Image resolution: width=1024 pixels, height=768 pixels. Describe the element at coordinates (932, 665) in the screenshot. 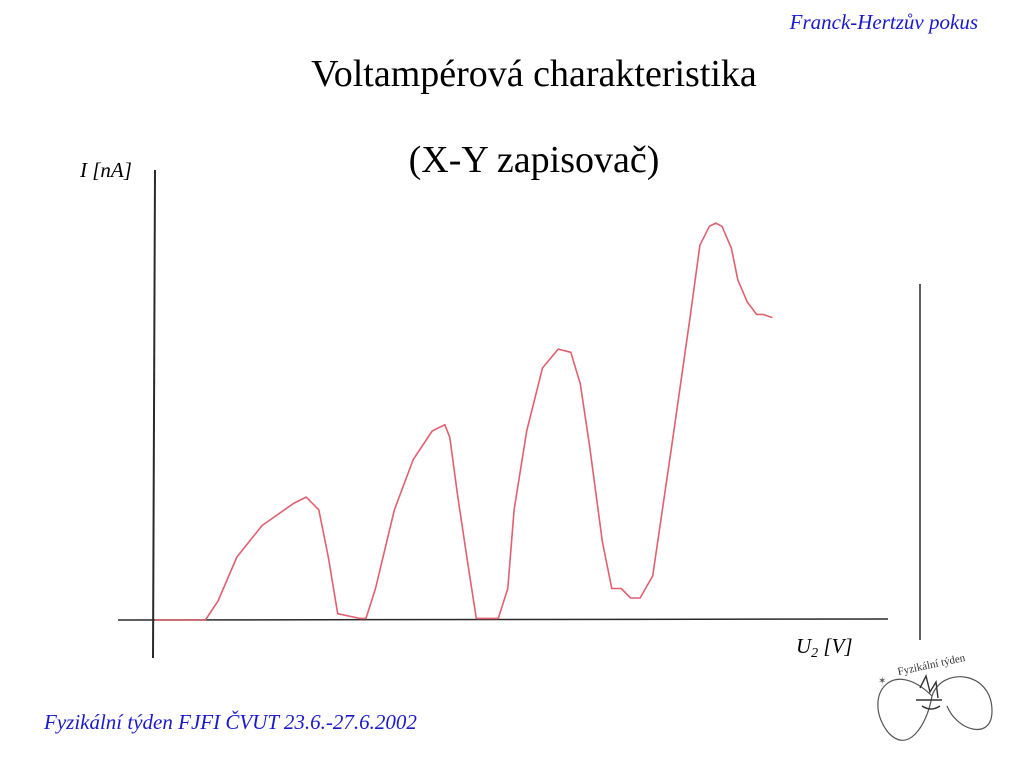

I see `logo-text: Fyzikální týden` at that location.